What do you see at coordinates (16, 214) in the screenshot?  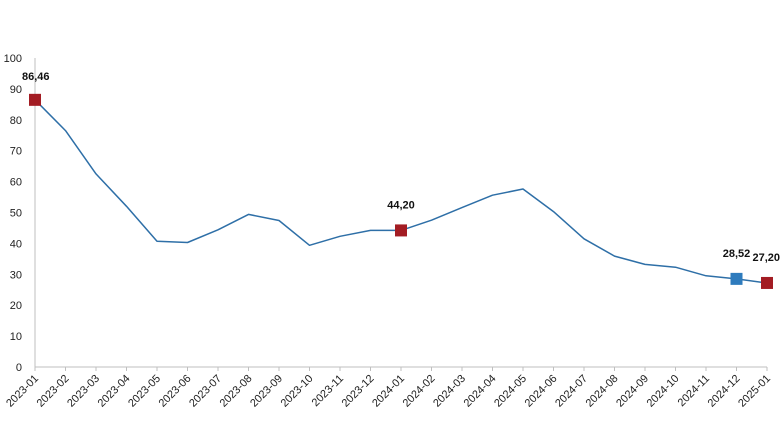 I see `y-tick-label: 50` at bounding box center [16, 214].